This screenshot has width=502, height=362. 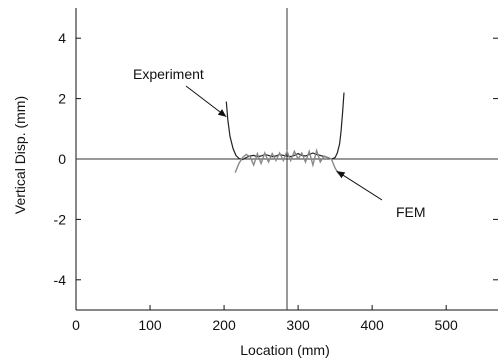 I want to click on y-tick-label--4: -4, so click(x=60, y=280).